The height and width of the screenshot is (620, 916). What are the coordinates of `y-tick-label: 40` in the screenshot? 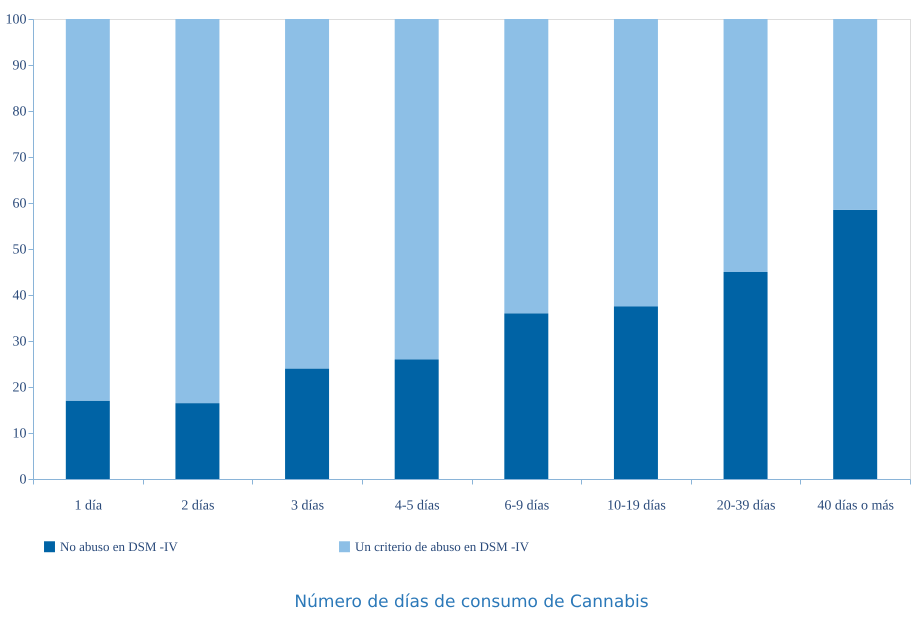 It's located at (19, 296).